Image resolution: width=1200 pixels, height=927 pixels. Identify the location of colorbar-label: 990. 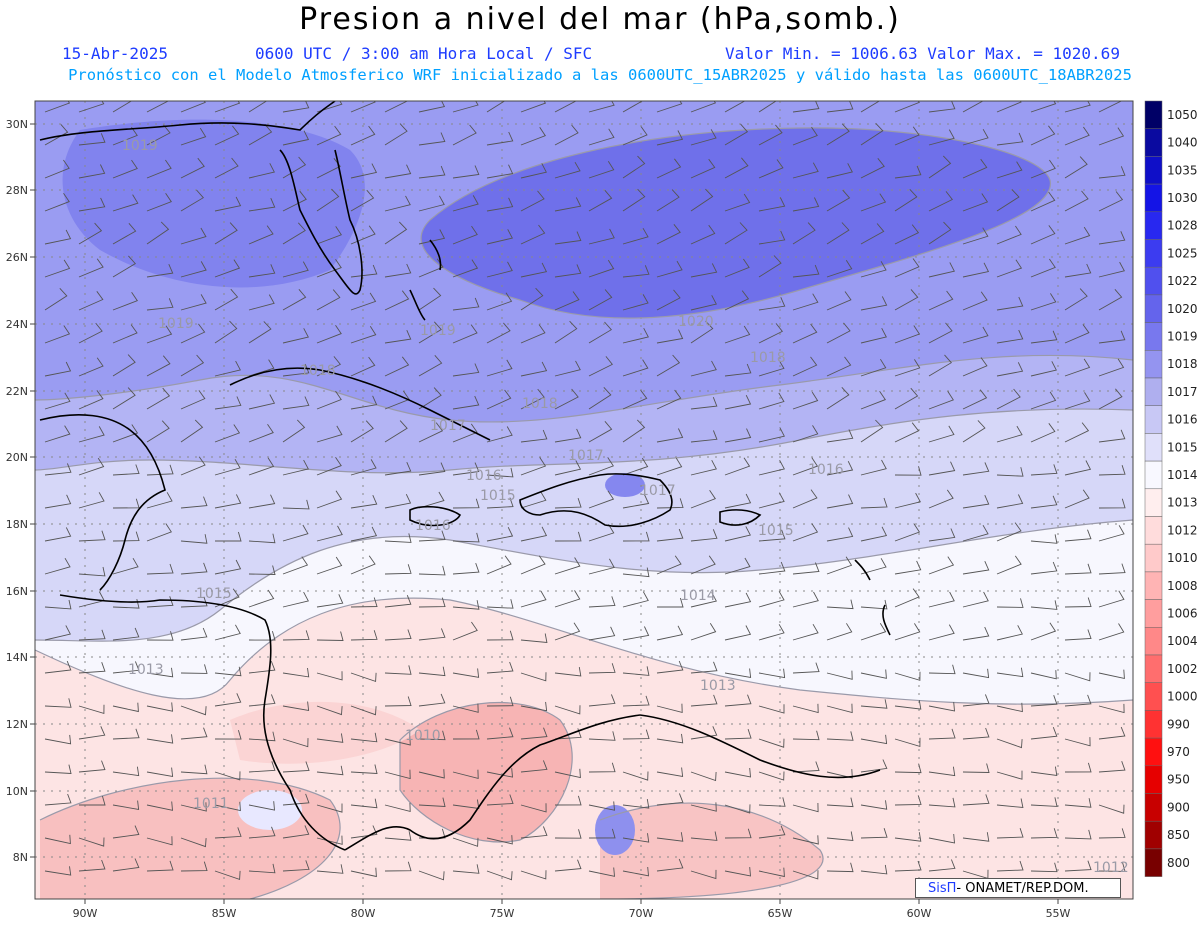
(1178, 724).